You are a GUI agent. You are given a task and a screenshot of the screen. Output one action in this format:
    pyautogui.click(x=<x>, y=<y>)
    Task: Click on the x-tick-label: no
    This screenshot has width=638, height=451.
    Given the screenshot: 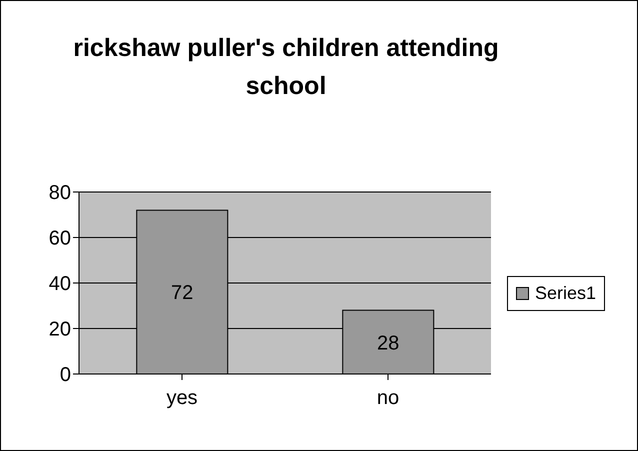 What is the action you would take?
    pyautogui.click(x=388, y=398)
    